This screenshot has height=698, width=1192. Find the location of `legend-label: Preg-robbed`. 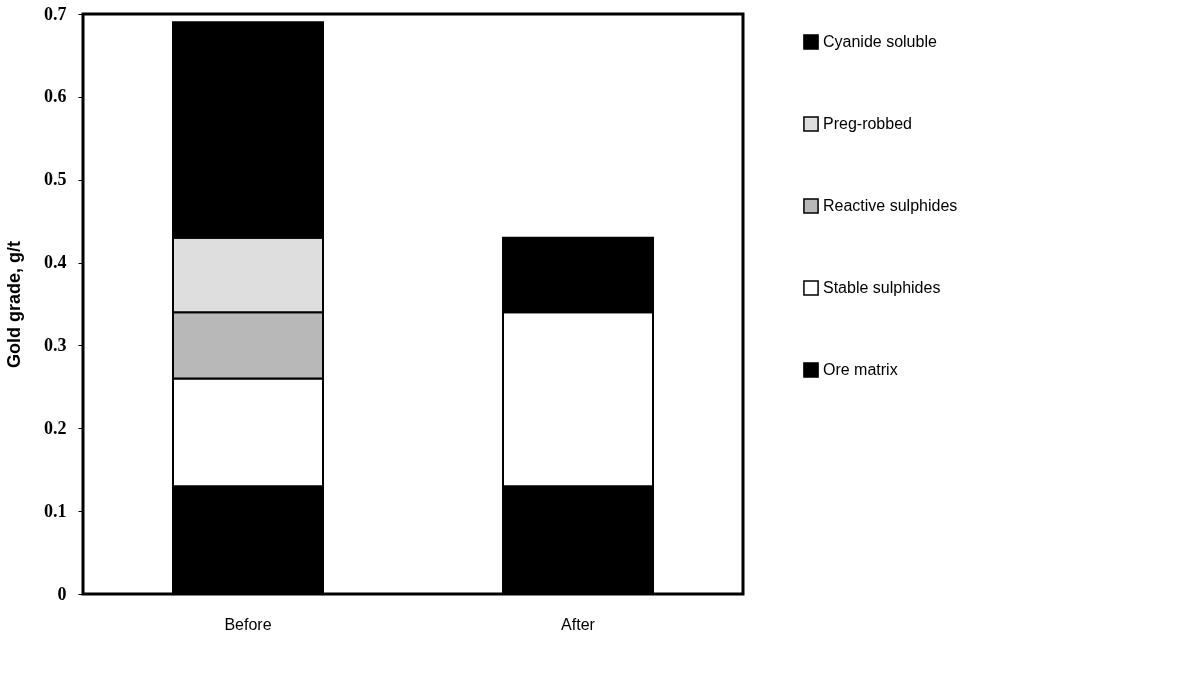

legend-label: Preg-robbed is located at coordinates (867, 123).